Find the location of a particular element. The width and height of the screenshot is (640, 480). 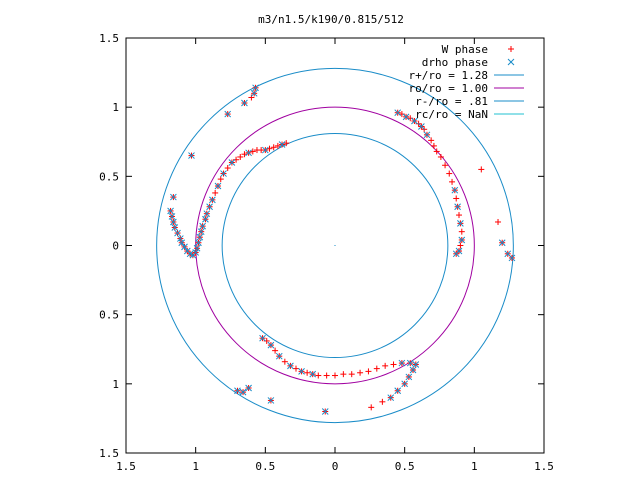

legend-label: drho phase is located at coordinates (455, 62).